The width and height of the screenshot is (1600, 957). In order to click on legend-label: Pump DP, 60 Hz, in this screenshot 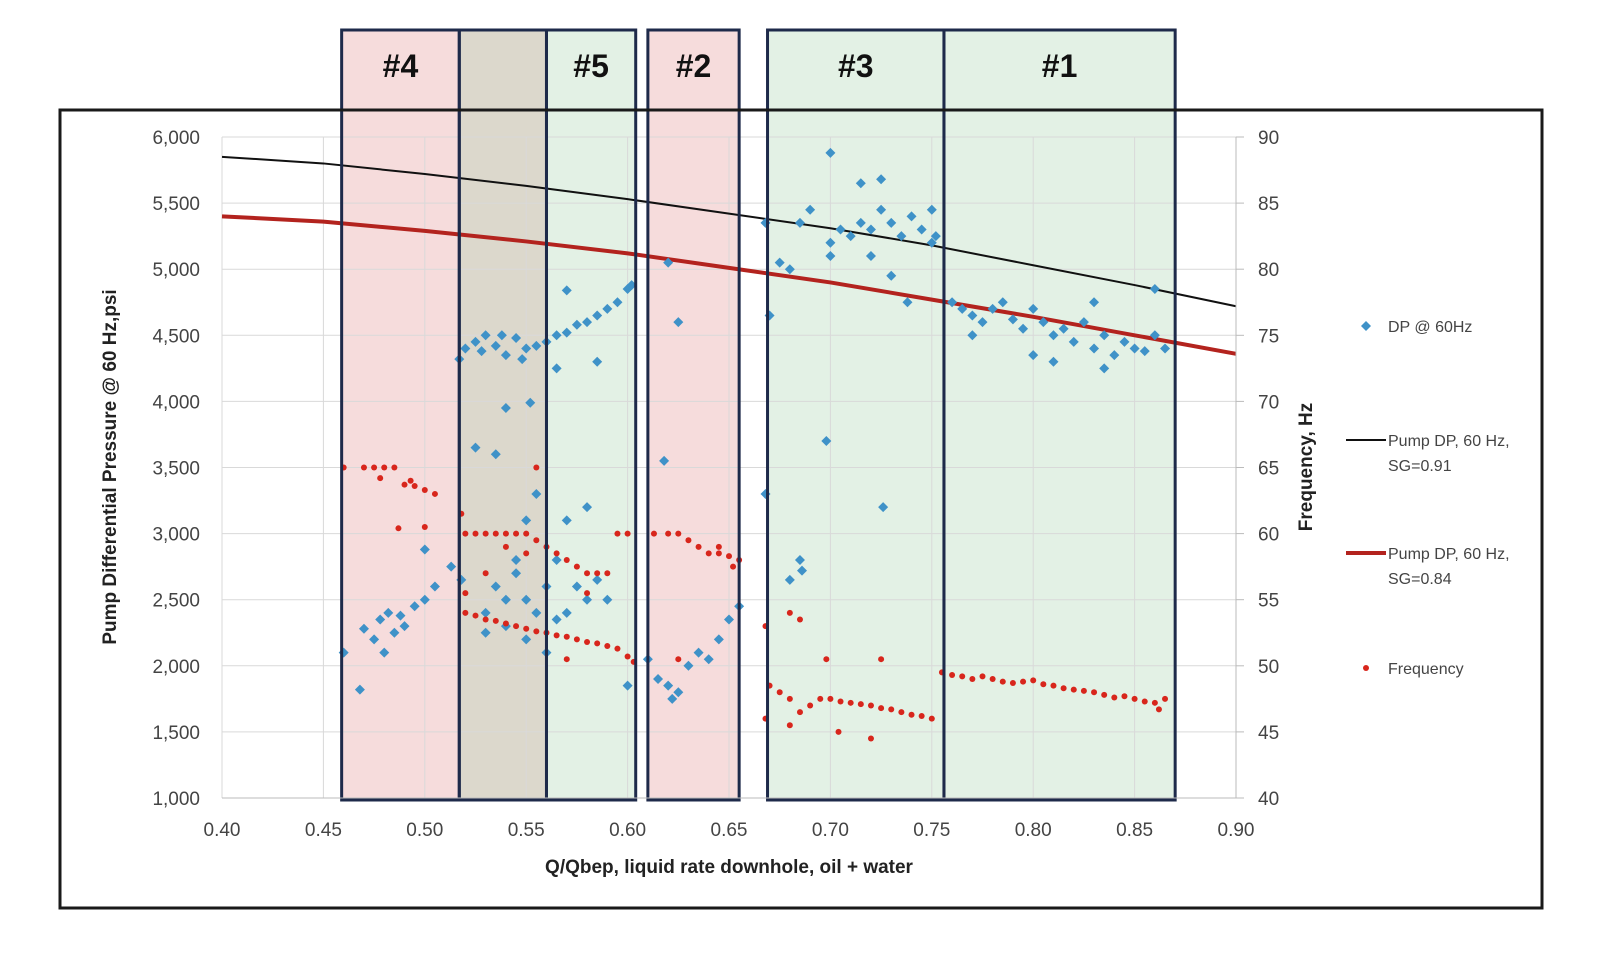, I will do `click(1449, 554)`.